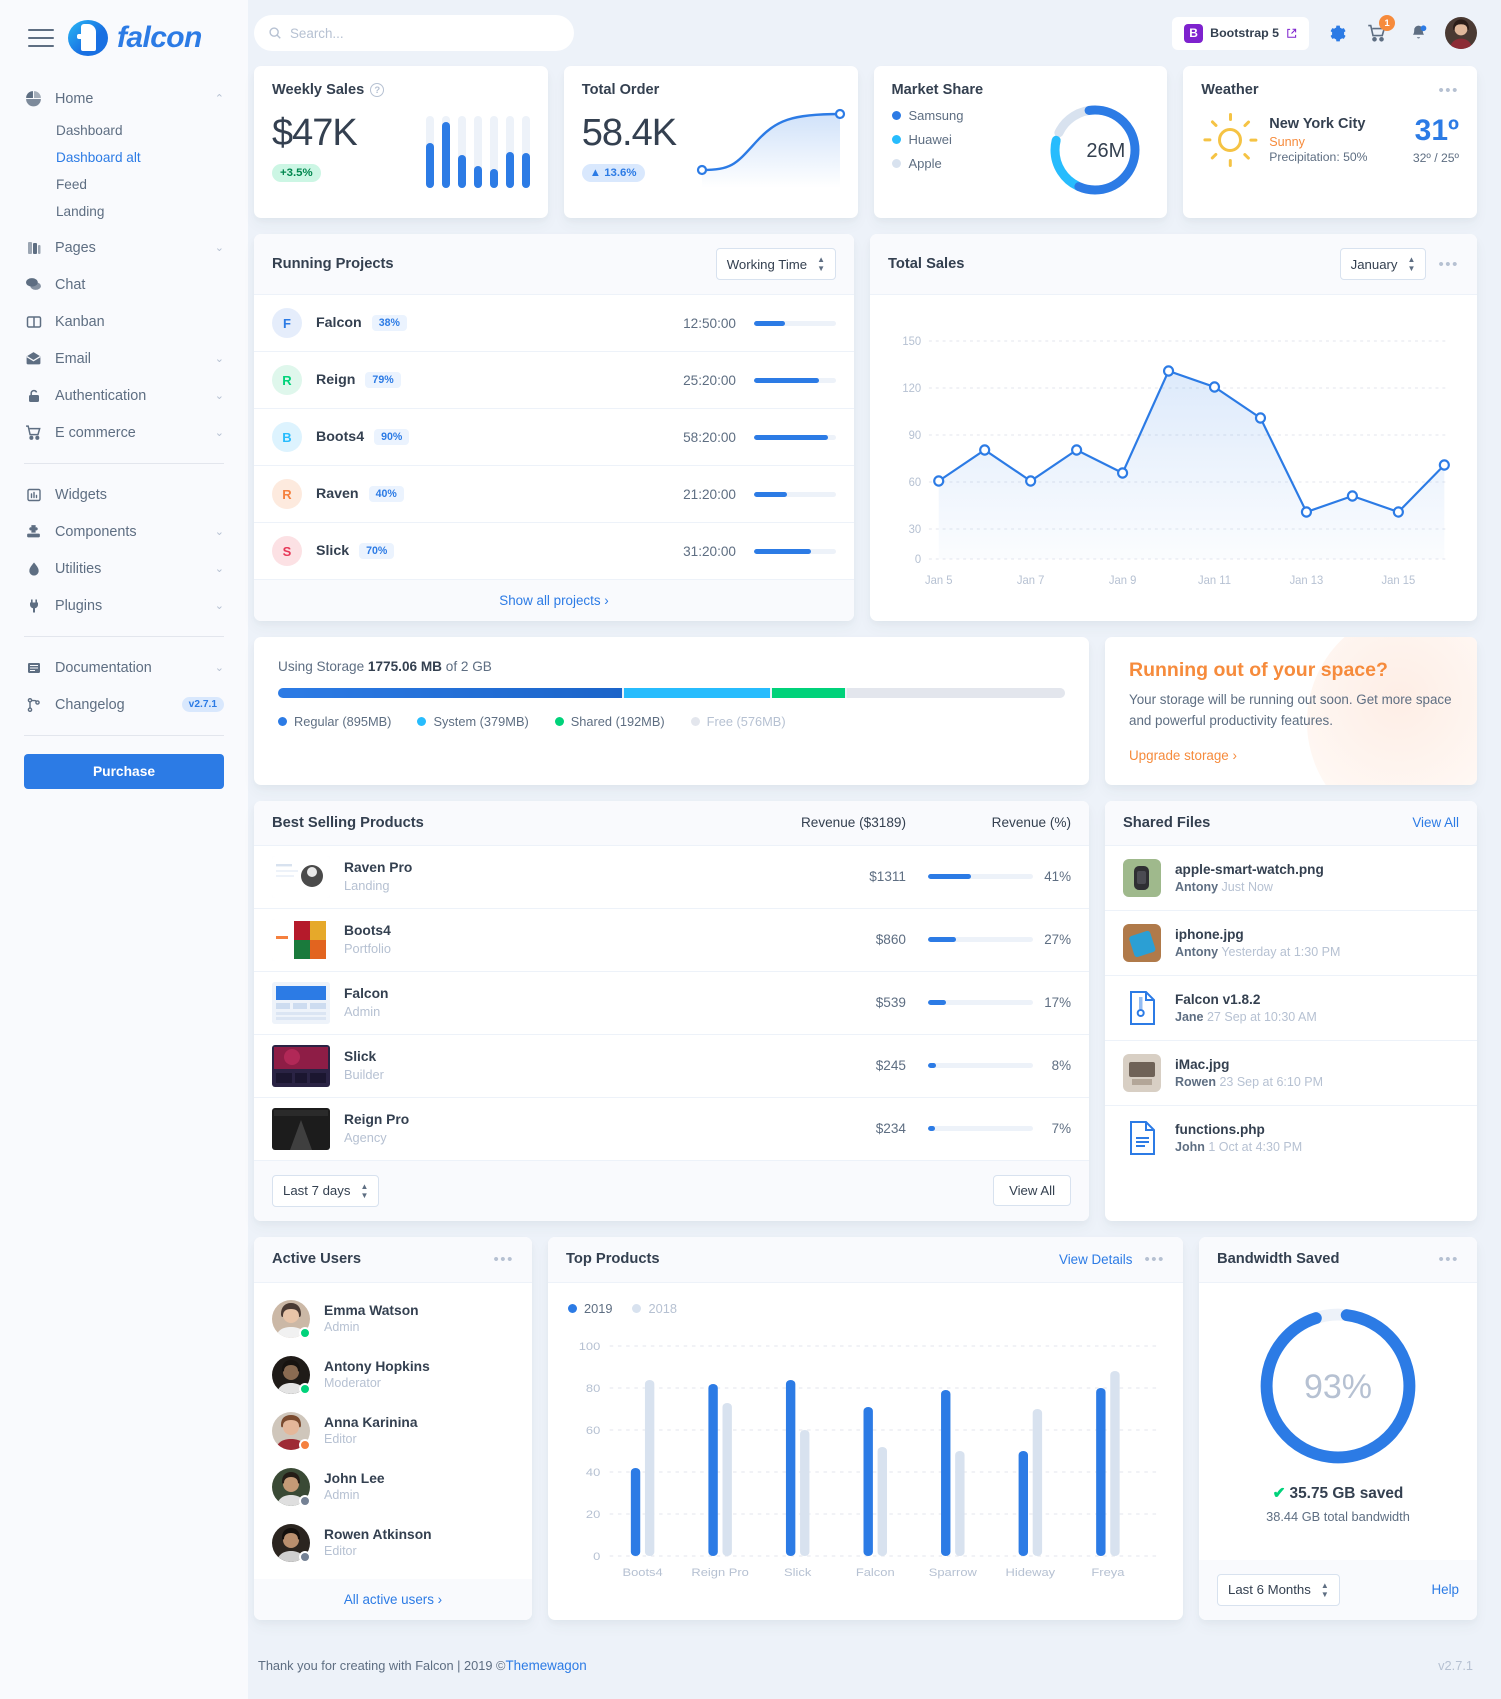 This screenshot has height=1699, width=1501. Describe the element at coordinates (1167, 822) in the screenshot. I see `shared-files-title: Shared Files` at that location.